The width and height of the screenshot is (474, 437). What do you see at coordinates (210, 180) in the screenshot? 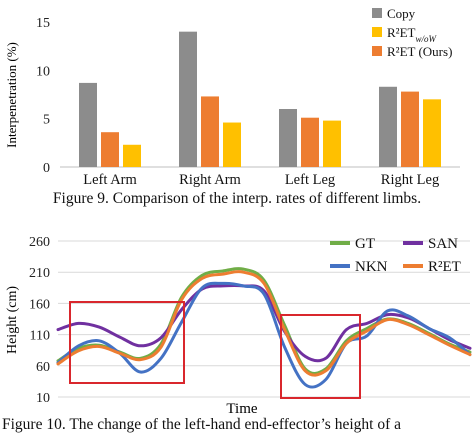
I see `bar-category-label: Right Arm` at bounding box center [210, 180].